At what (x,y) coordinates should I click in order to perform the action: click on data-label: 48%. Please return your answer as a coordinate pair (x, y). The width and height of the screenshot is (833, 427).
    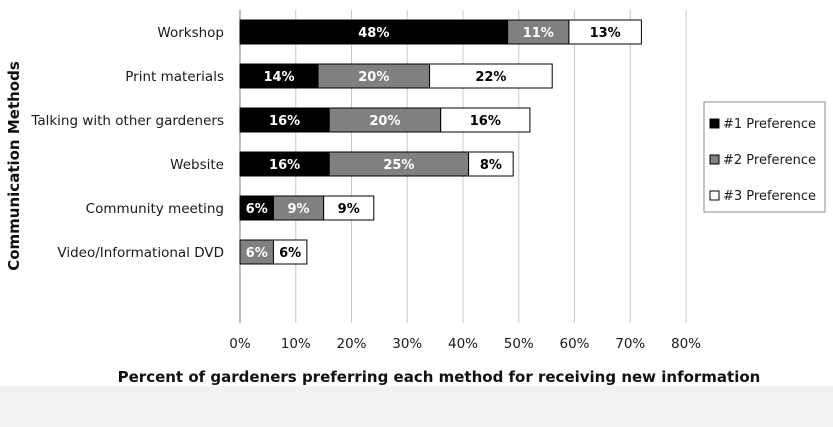
    Looking at the image, I should click on (373, 33).